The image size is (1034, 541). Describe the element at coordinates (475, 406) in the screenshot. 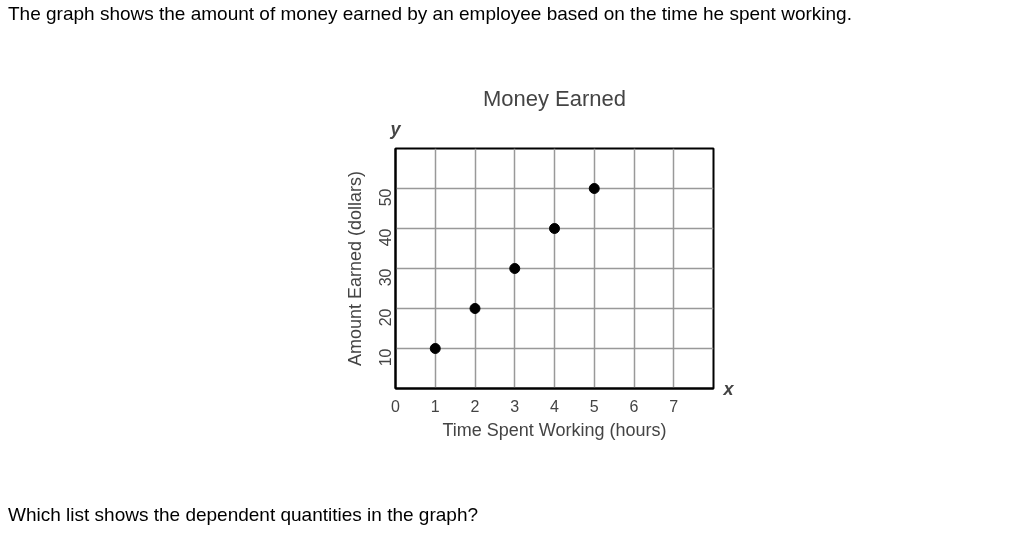

I see `x-tick-label: 2` at that location.